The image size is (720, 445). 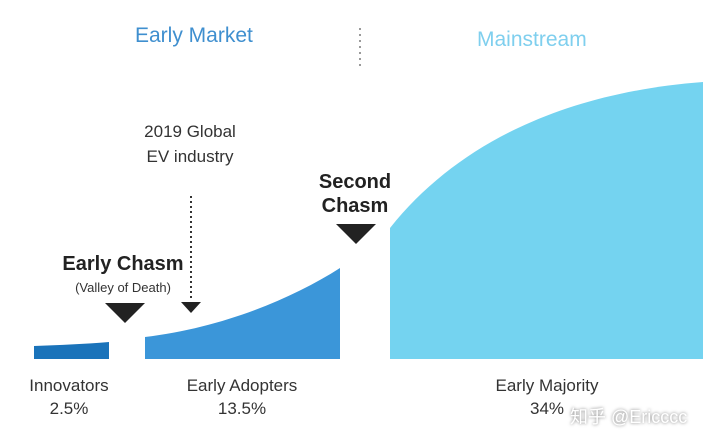 What do you see at coordinates (194, 35) in the screenshot?
I see `phase-label-early-market: Early Market` at bounding box center [194, 35].